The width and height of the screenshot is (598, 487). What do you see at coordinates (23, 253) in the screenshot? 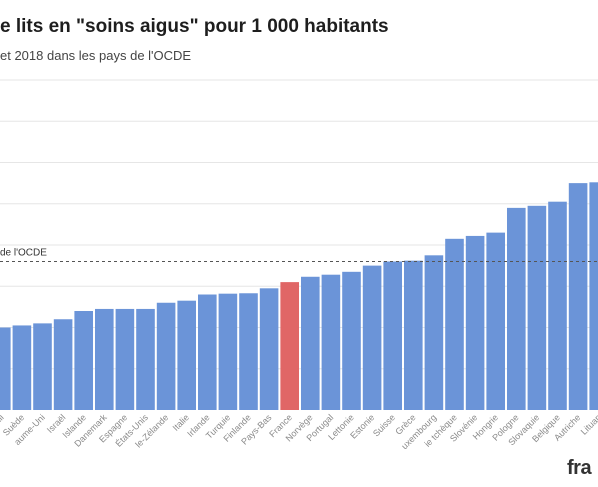
I see `reference-line-label: de l'OCDE` at bounding box center [23, 253].